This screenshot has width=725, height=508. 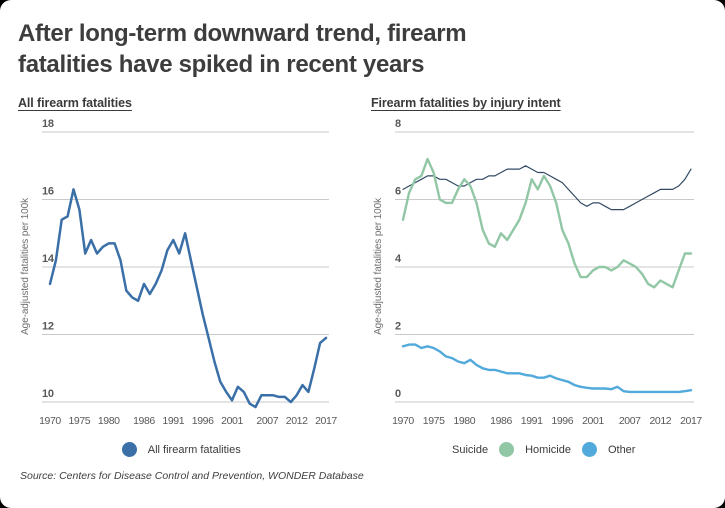 I want to click on all-fatalities-legend-dot, so click(x=129, y=449).